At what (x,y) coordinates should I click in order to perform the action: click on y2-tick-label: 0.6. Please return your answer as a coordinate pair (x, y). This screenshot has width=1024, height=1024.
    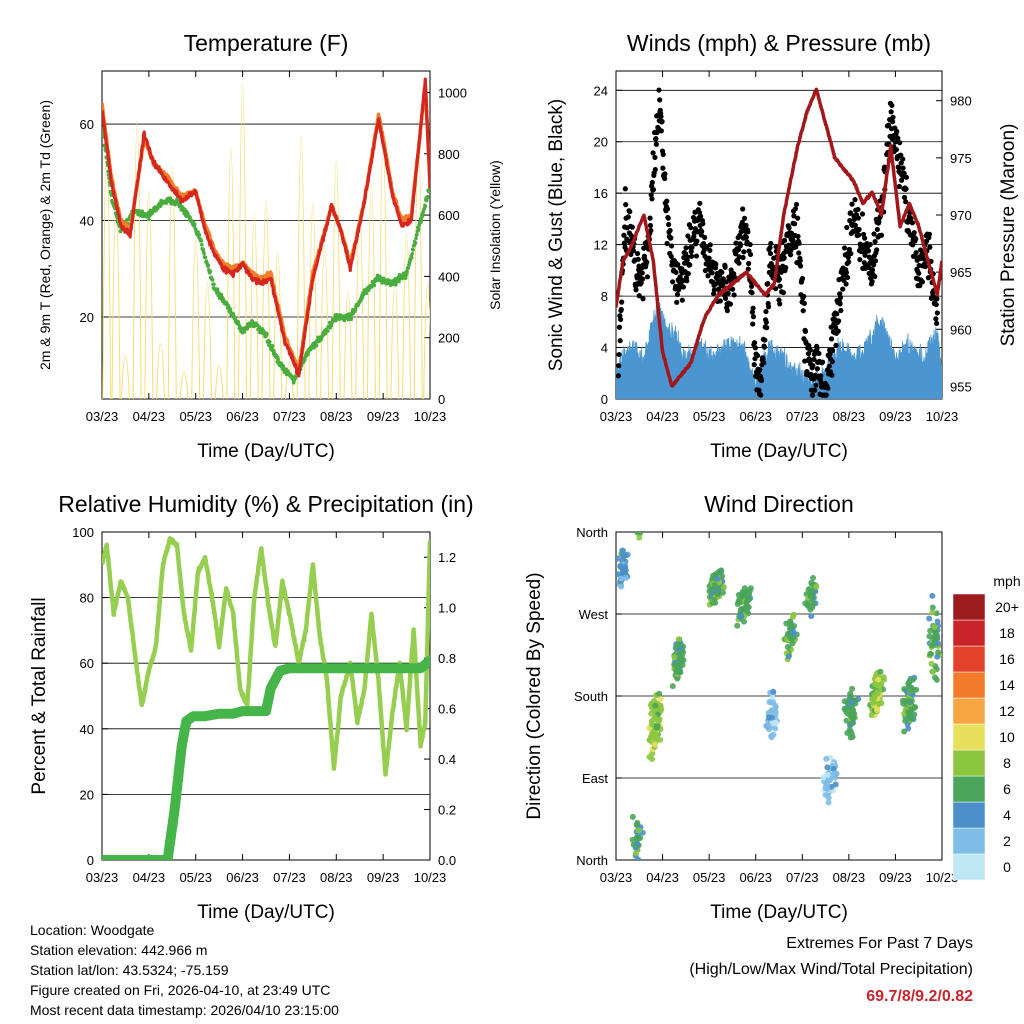
    Looking at the image, I should click on (447, 709).